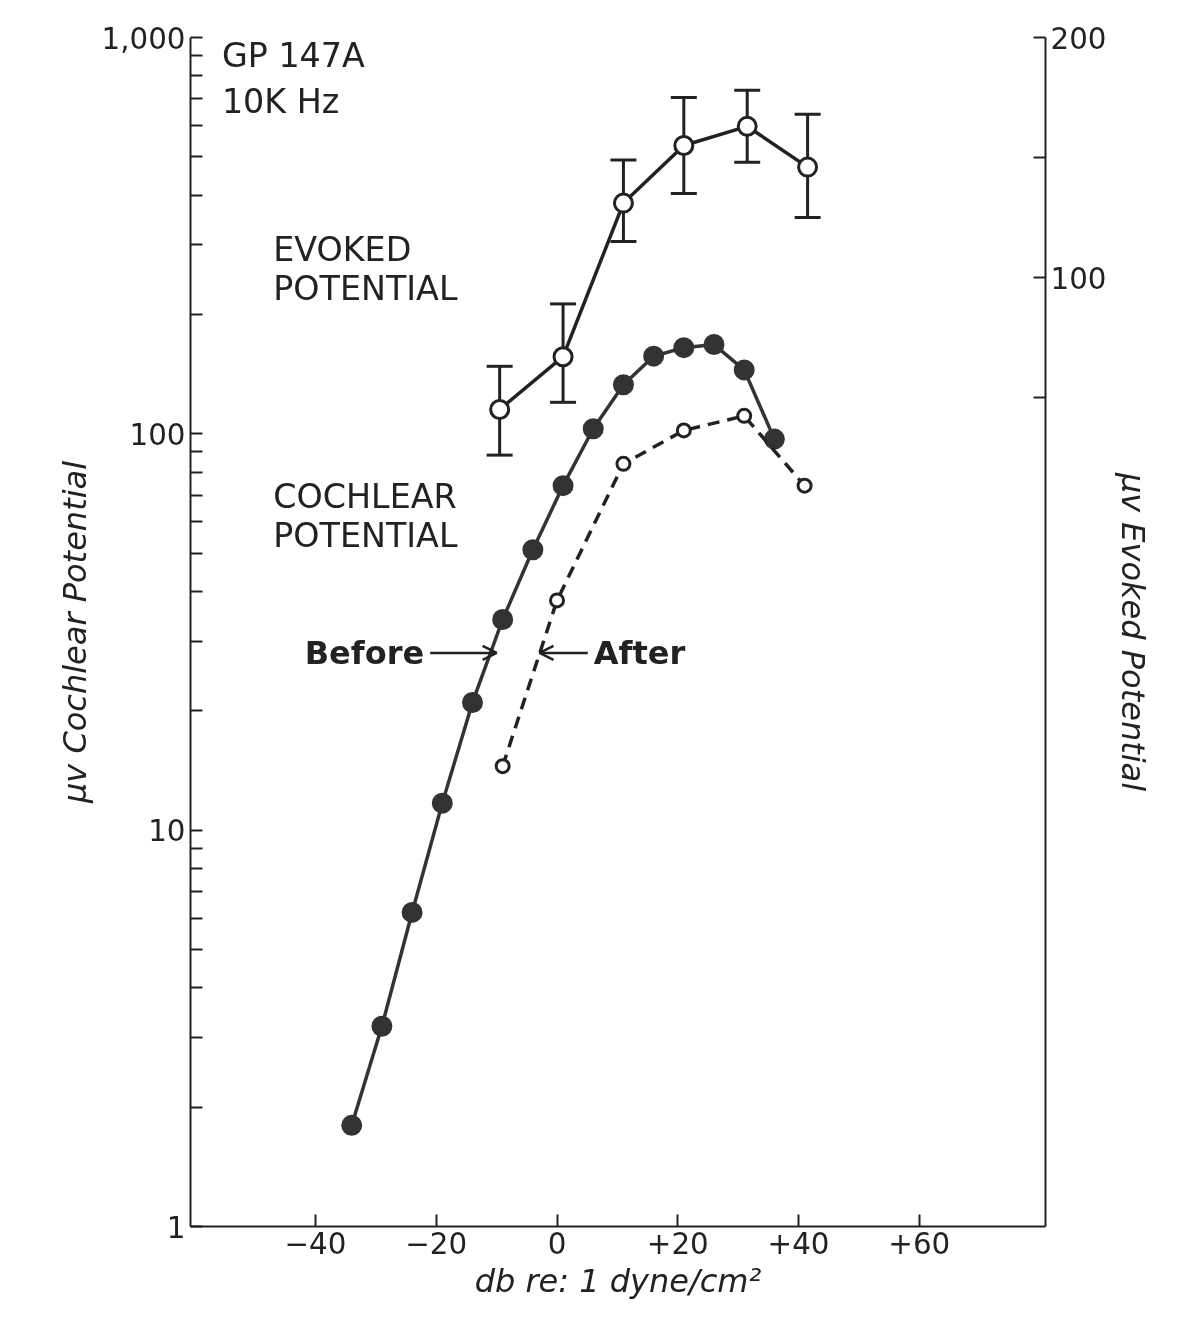 The height and width of the screenshot is (1338, 1204). Describe the element at coordinates (1078, 278) in the screenshot. I see `y2-tick-label: 100` at that location.